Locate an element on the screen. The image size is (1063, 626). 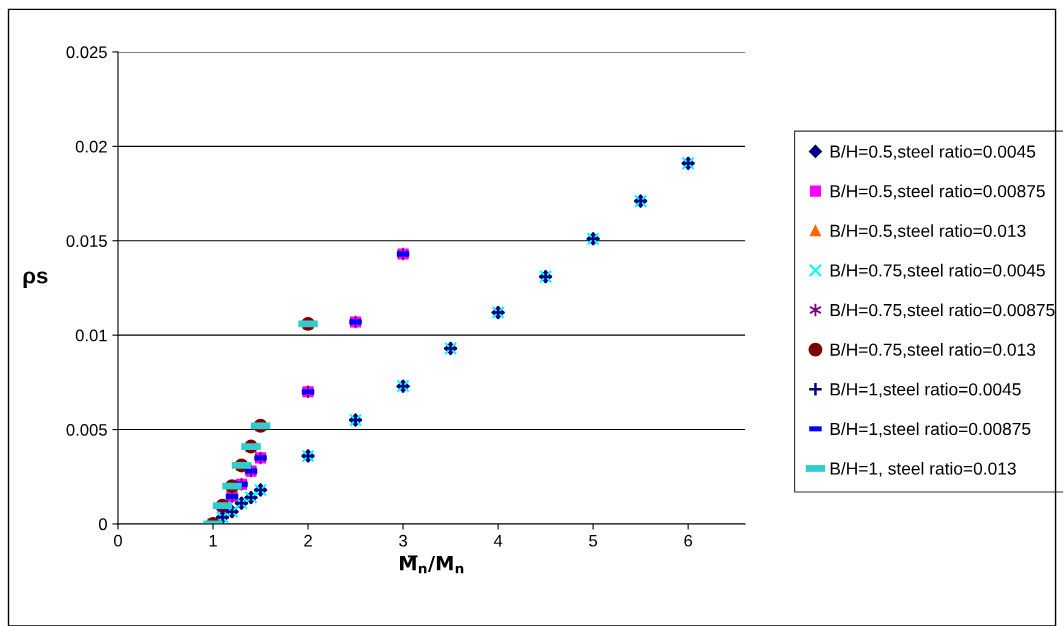
legend-label: B/H=0.75,steel ratio=0.013 is located at coordinates (933, 350).